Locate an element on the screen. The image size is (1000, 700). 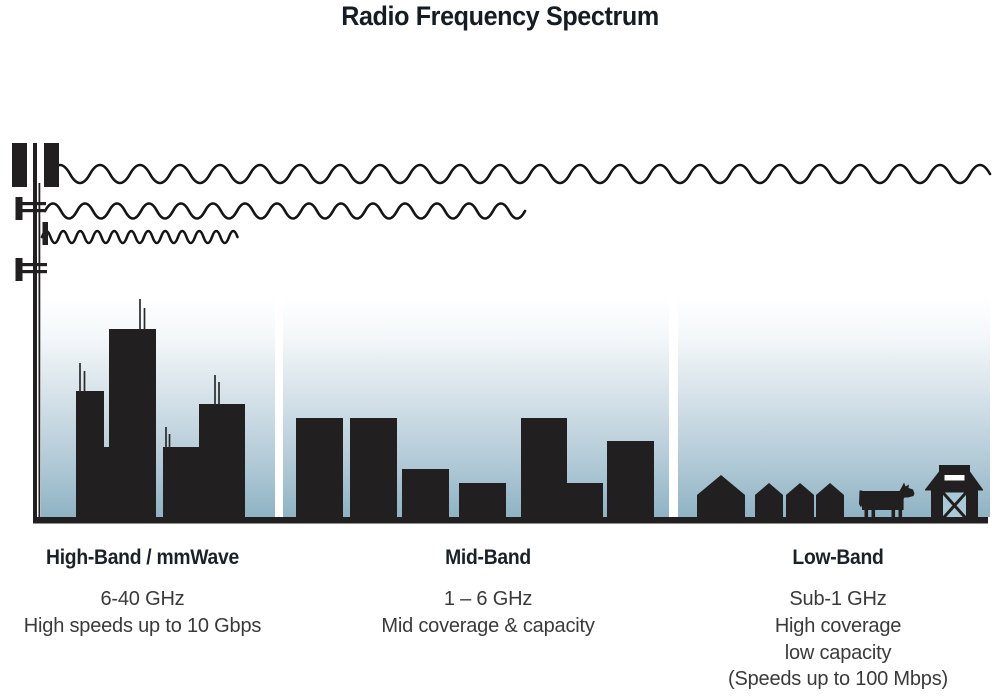
page-title: Radio Frequency Spectrum is located at coordinates (500, 16).